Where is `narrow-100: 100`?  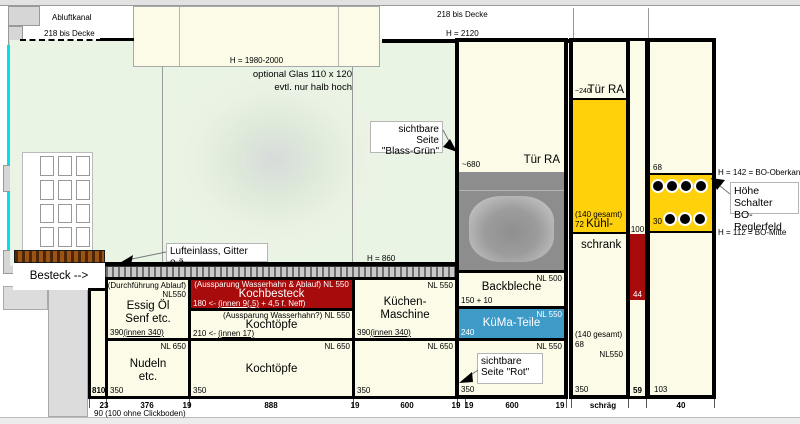
narrow-100: 100 is located at coordinates (637, 229).